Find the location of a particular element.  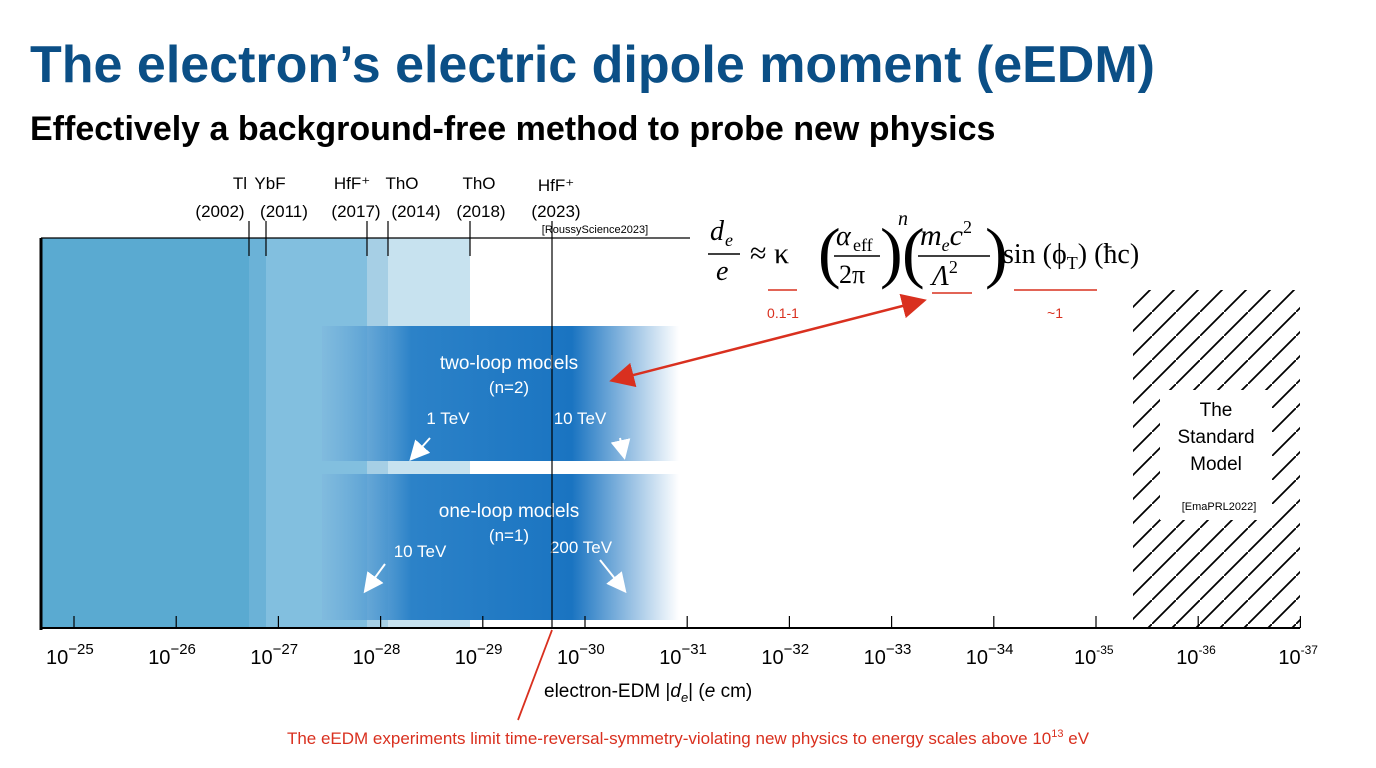

model-order: (n=2) is located at coordinates (509, 387).